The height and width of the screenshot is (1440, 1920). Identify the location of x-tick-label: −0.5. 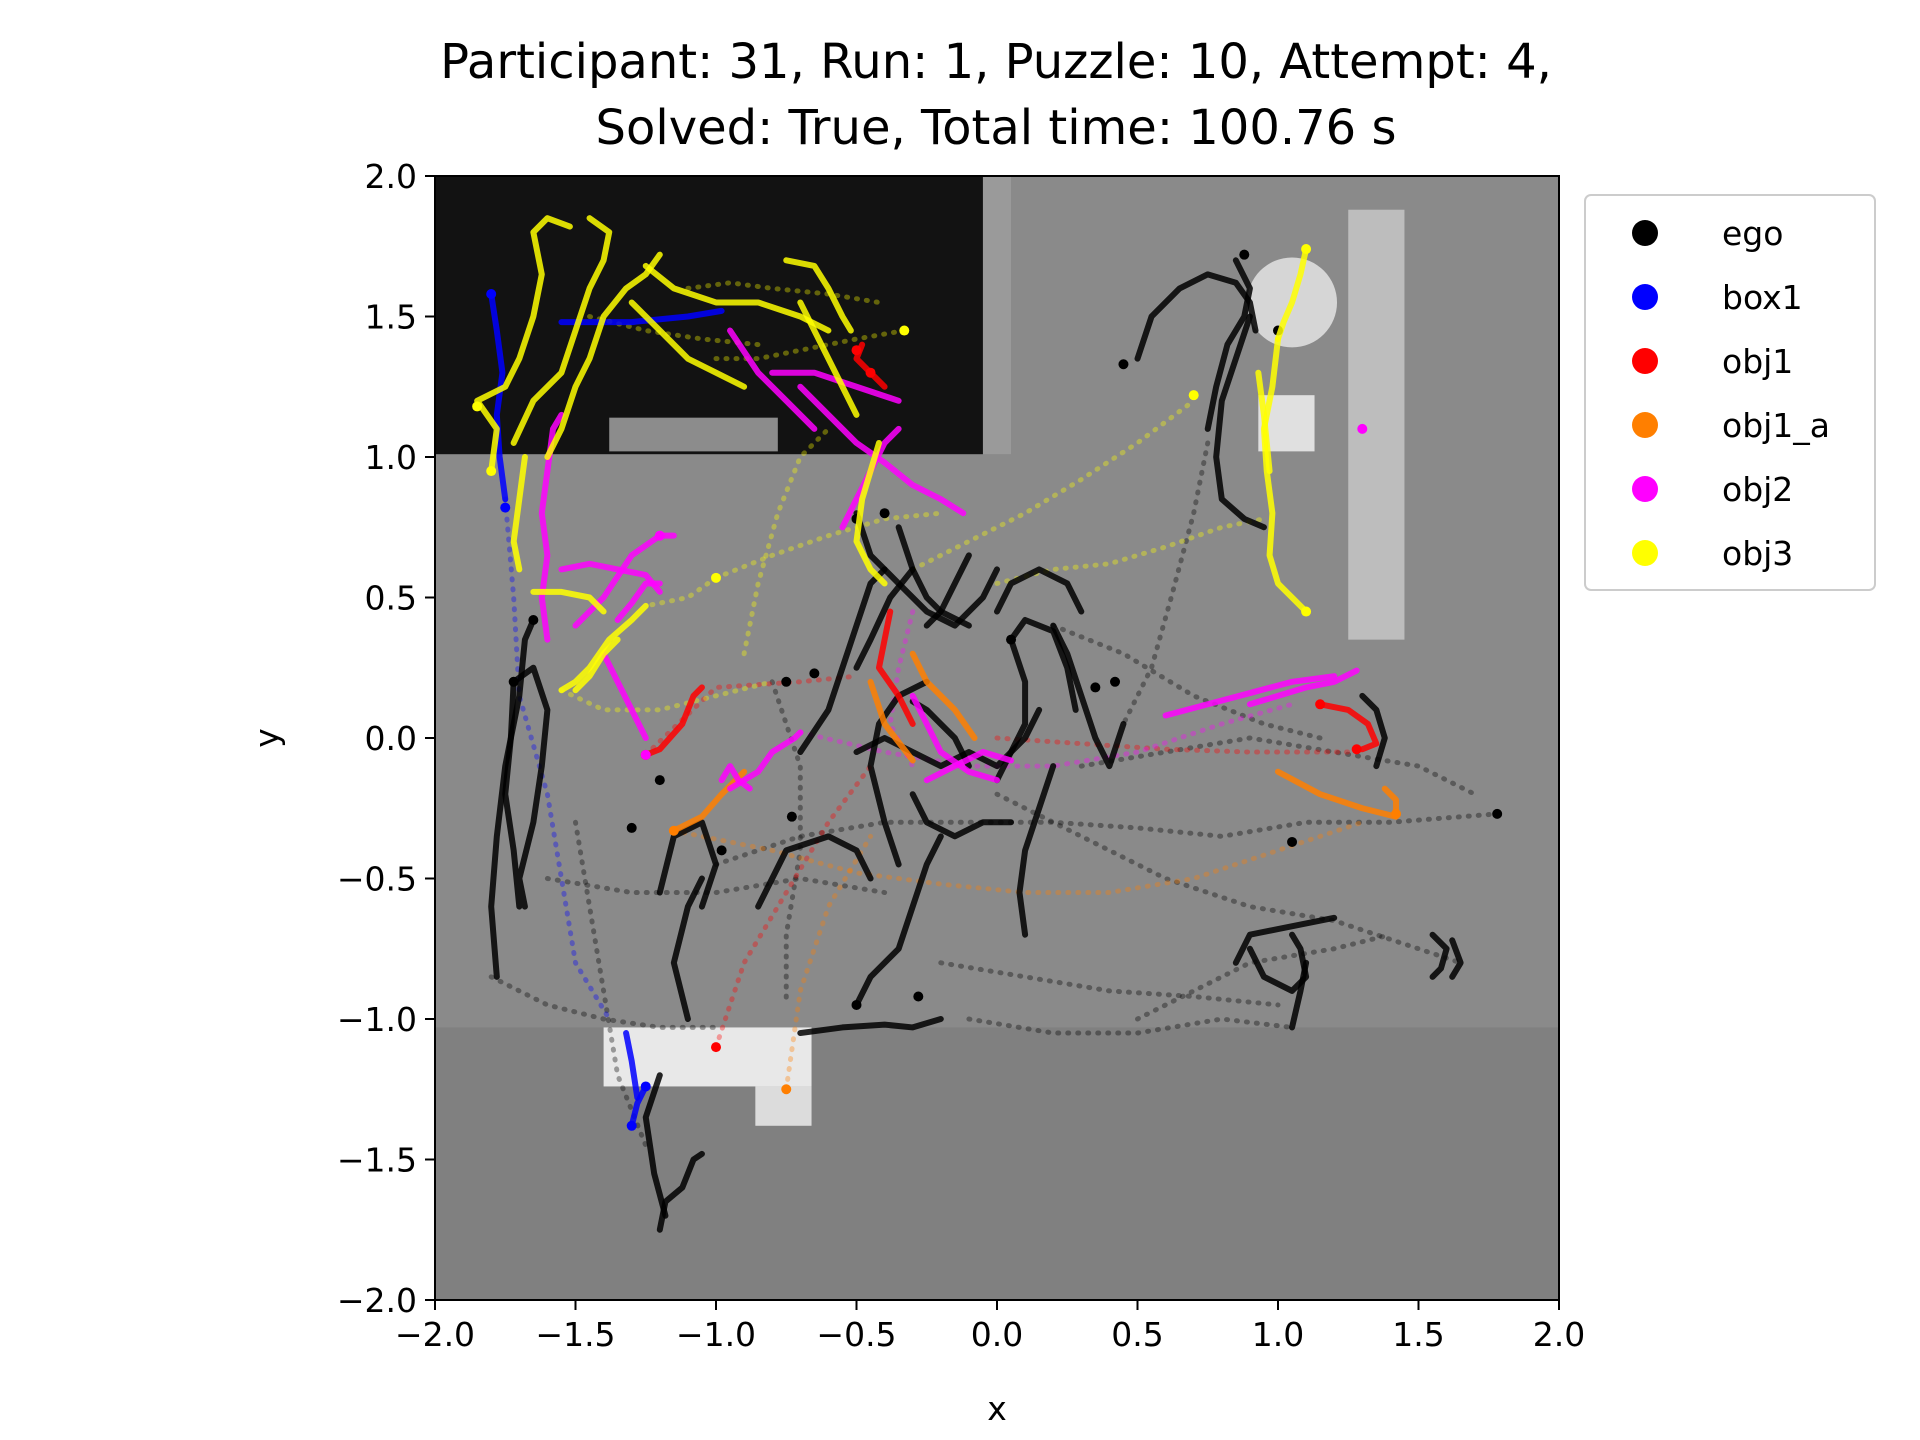
(856, 1334).